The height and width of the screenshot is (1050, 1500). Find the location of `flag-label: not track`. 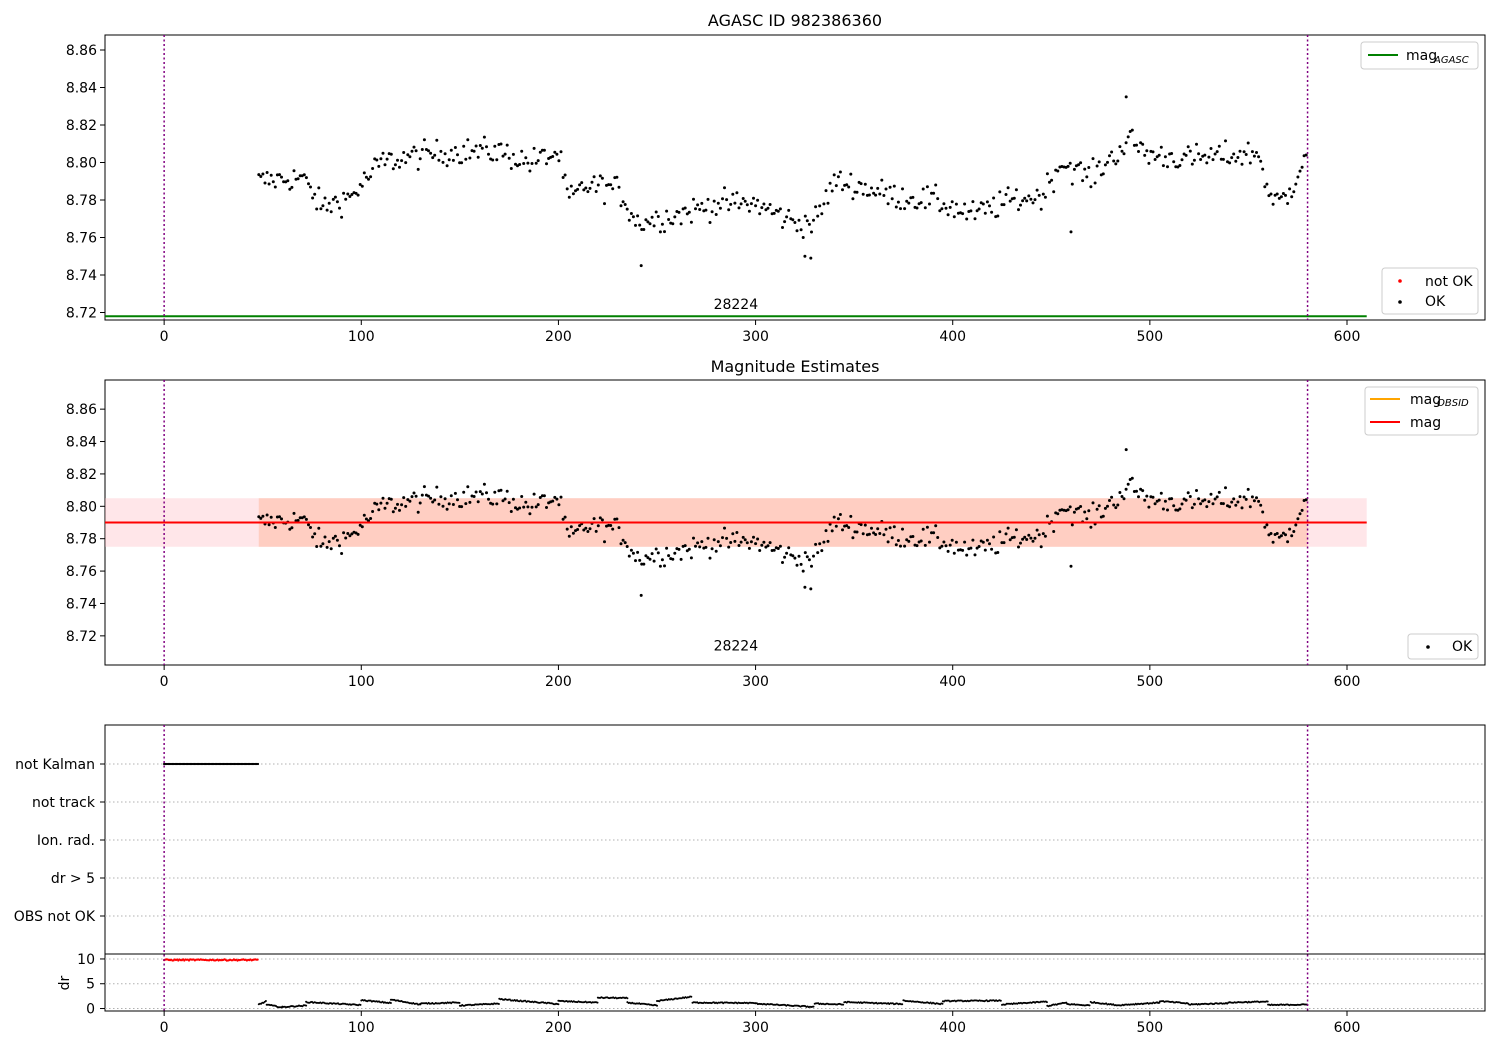

flag-label: not track is located at coordinates (64, 803).